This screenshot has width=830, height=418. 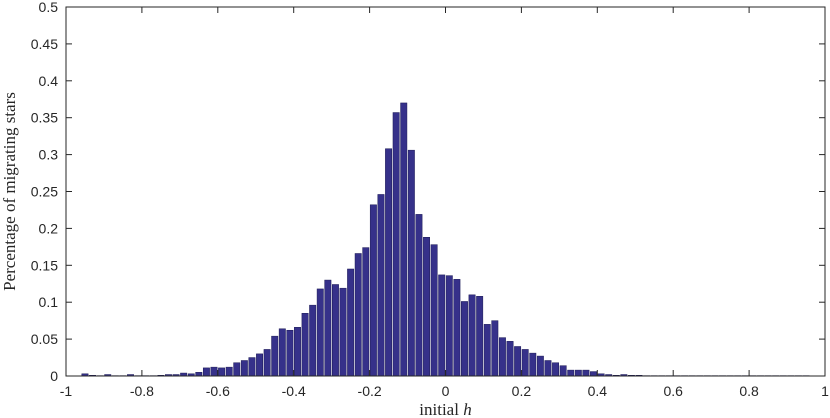 I want to click on x-tick-label: -1, so click(x=66, y=391).